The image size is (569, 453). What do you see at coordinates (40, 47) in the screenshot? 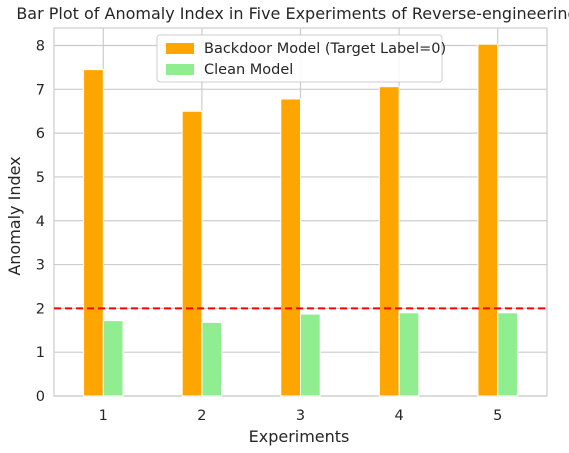
I see `y-tick-label: 8` at bounding box center [40, 47].